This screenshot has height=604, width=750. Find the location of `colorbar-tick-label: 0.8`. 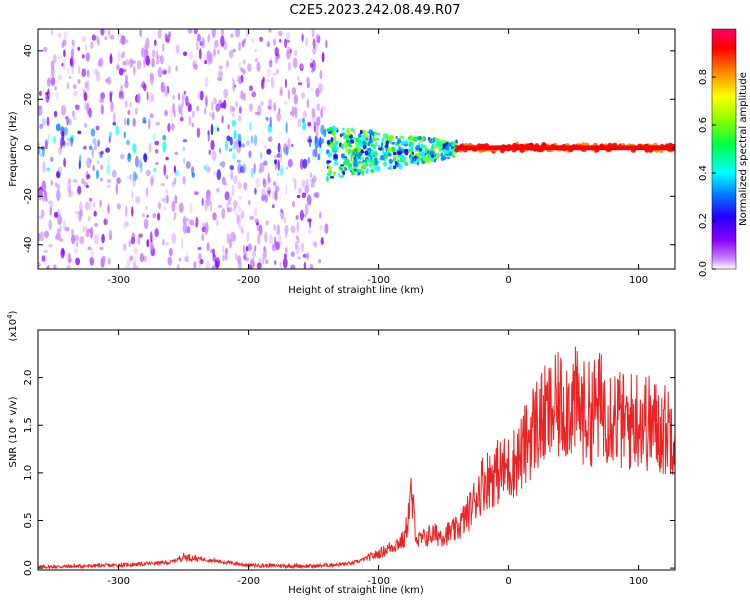

colorbar-tick-label: 0.8 is located at coordinates (703, 77).